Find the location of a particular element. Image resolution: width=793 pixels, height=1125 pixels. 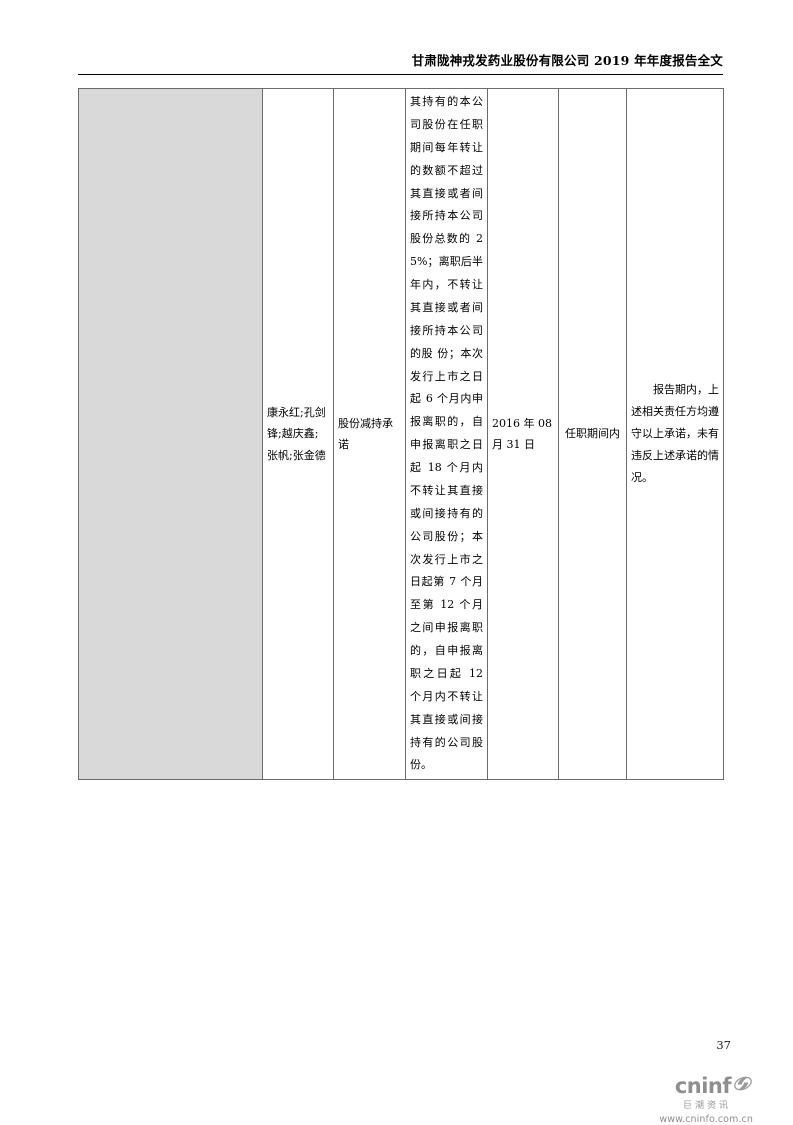

logo-text: cninf is located at coordinates (703, 1086).